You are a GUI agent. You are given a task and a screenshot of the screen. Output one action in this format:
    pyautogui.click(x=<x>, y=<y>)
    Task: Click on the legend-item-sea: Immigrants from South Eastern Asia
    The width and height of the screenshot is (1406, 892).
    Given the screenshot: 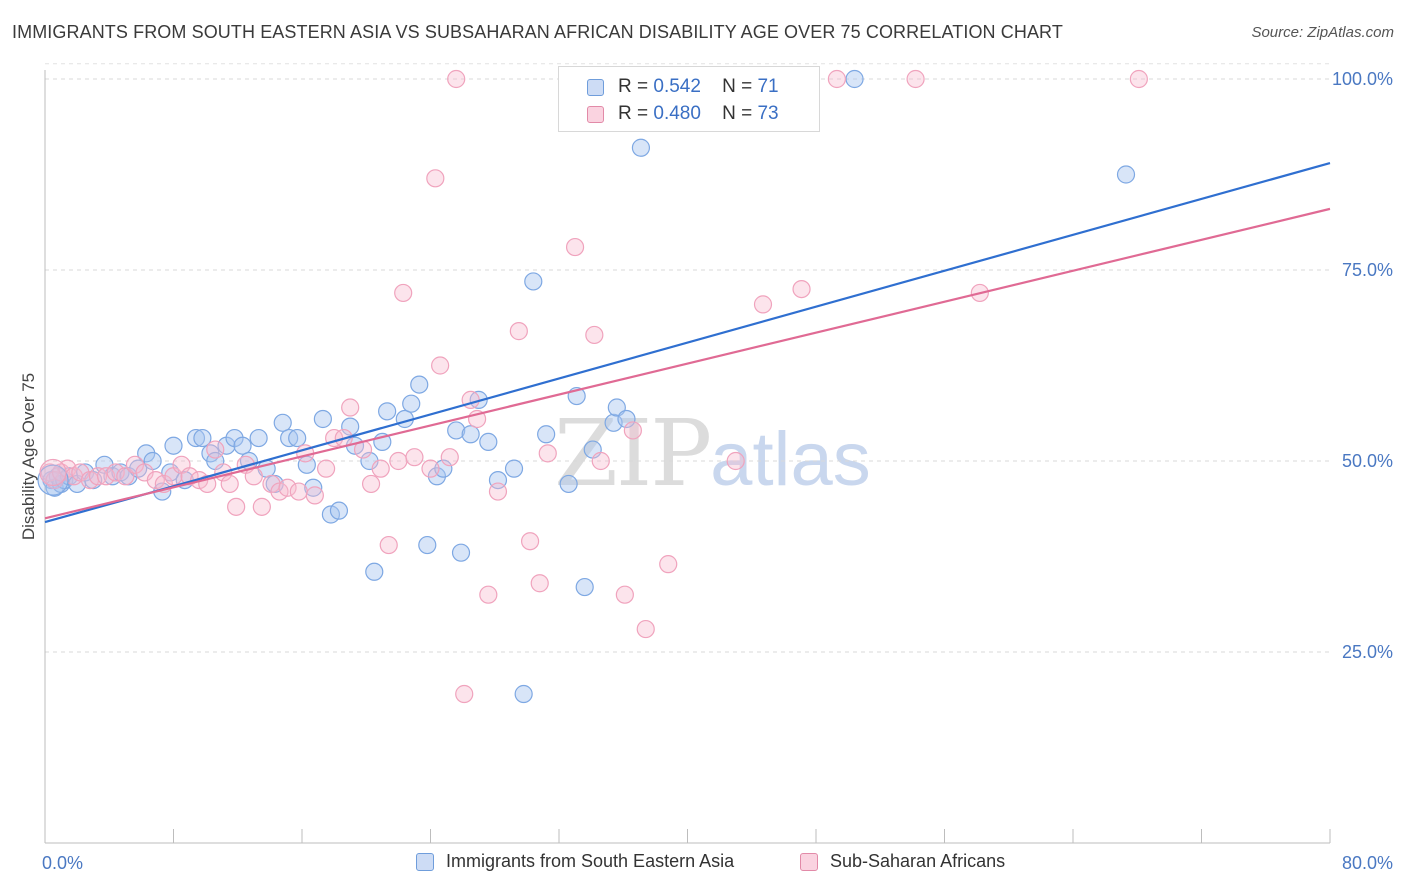 What is the action you would take?
    pyautogui.click(x=575, y=861)
    